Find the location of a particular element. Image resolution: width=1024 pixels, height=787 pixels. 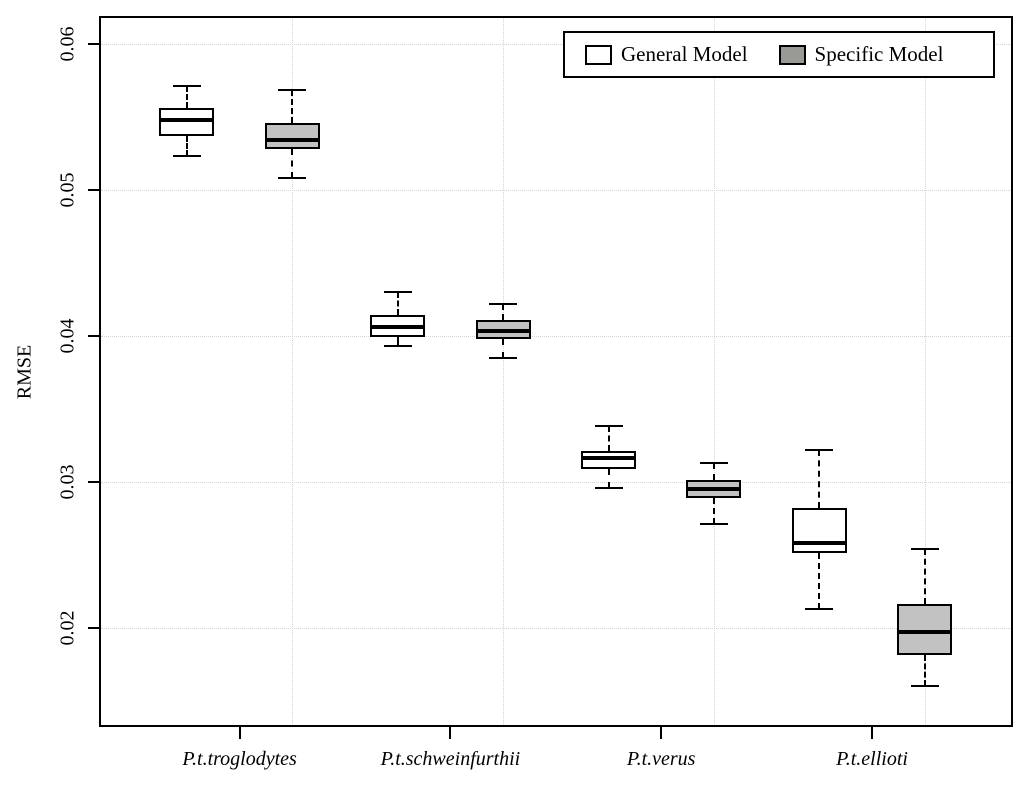

median-general-P.t.schweinfurthii is located at coordinates (398, 326).